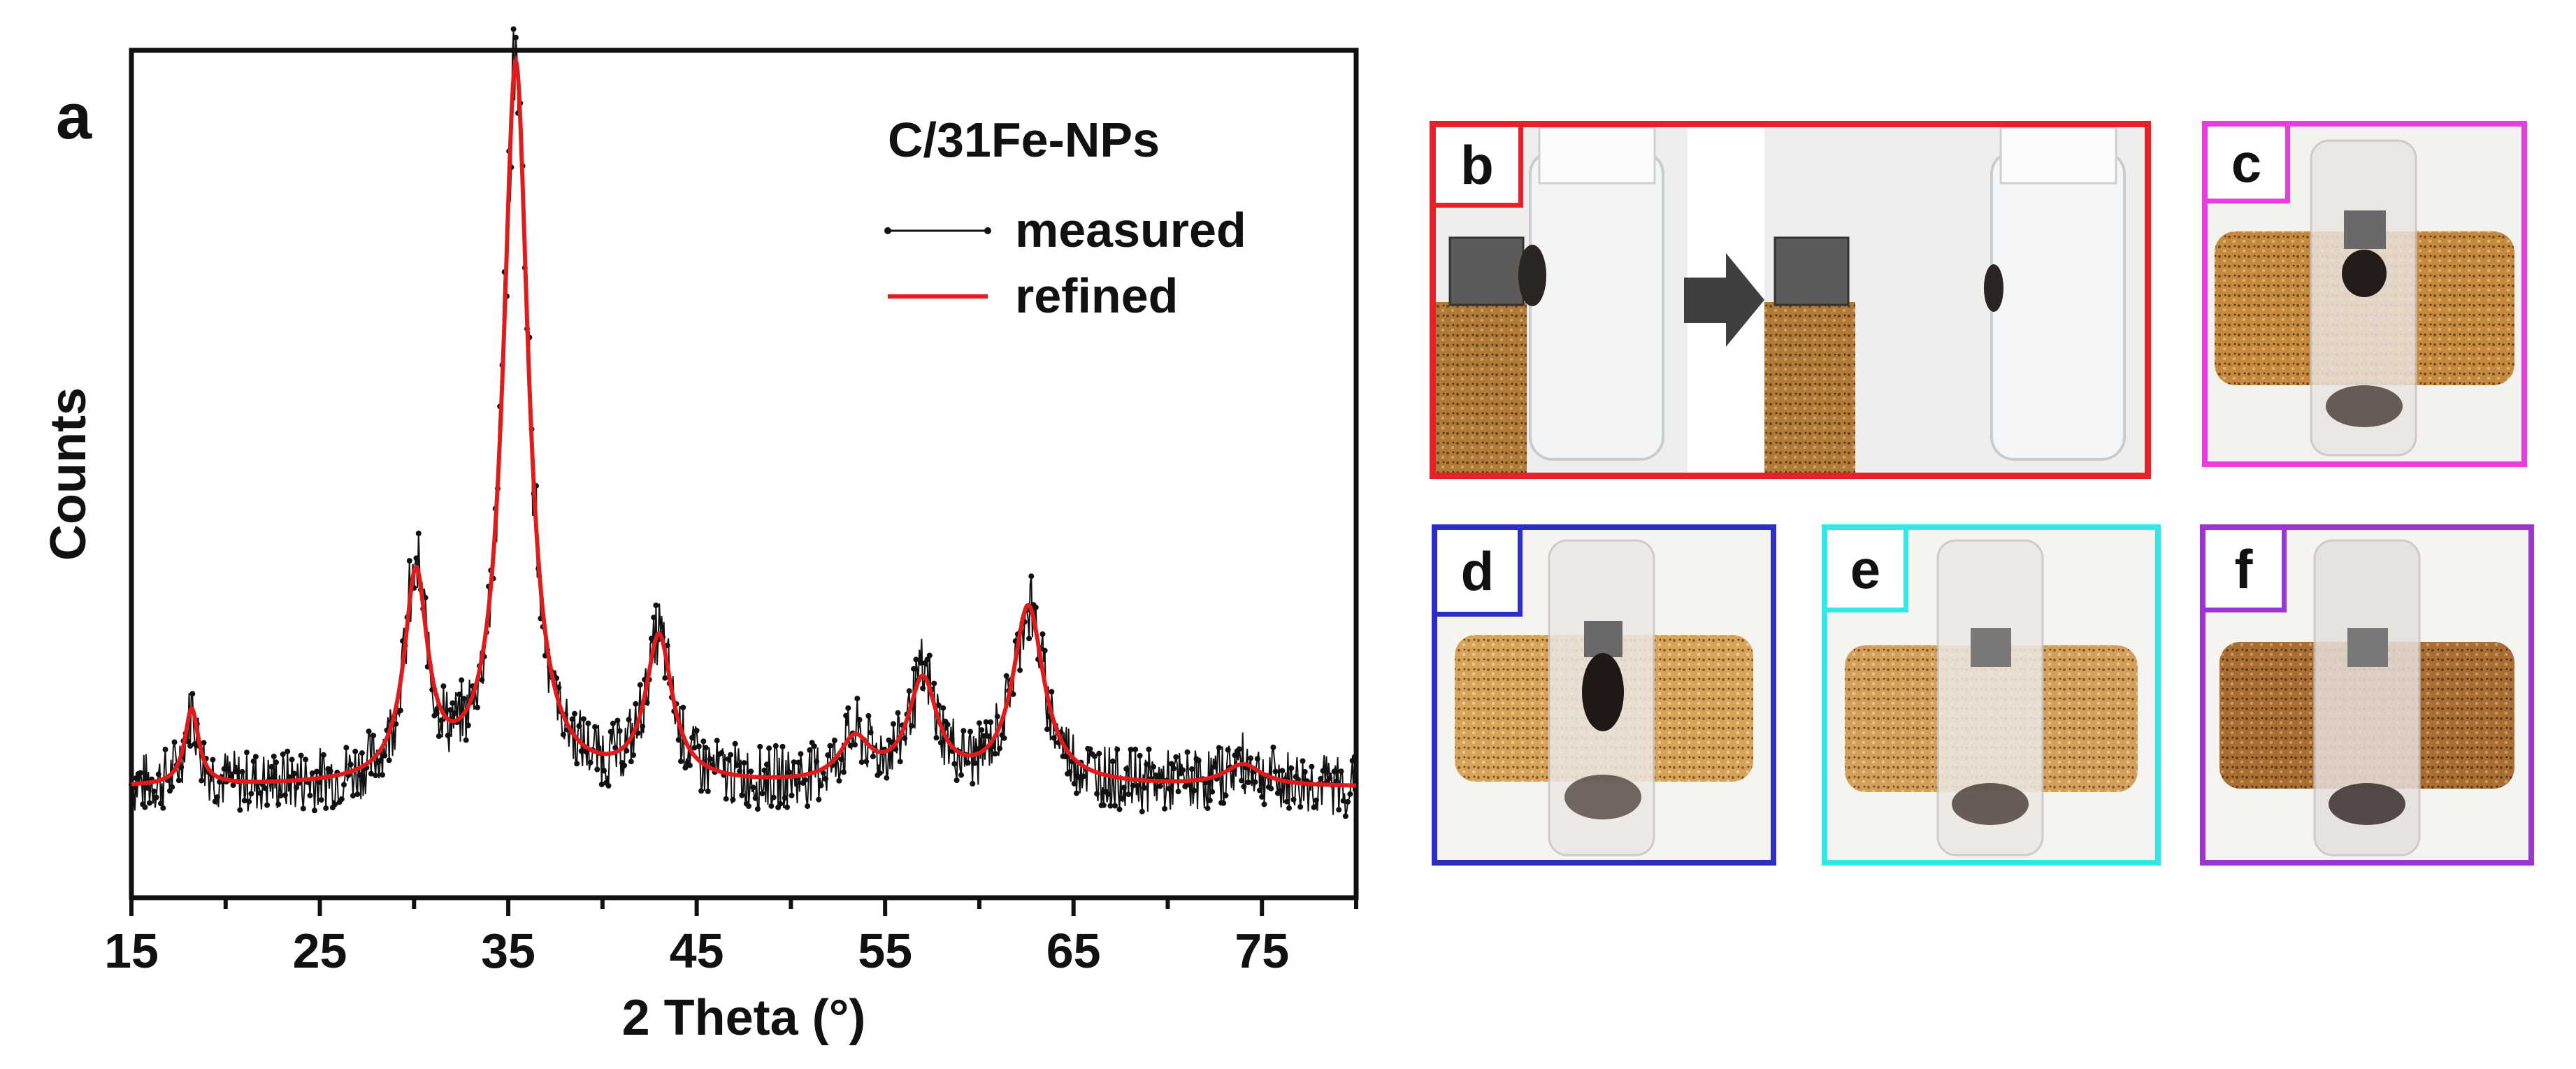 The height and width of the screenshot is (1069, 2576). I want to click on vial-cork-photo-icon, so click(1604, 695).